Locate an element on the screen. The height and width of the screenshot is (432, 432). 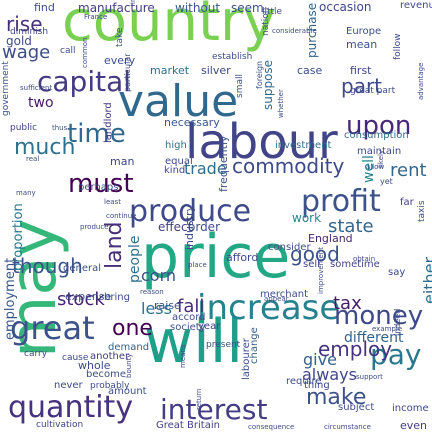
word: without is located at coordinates (198, 8).